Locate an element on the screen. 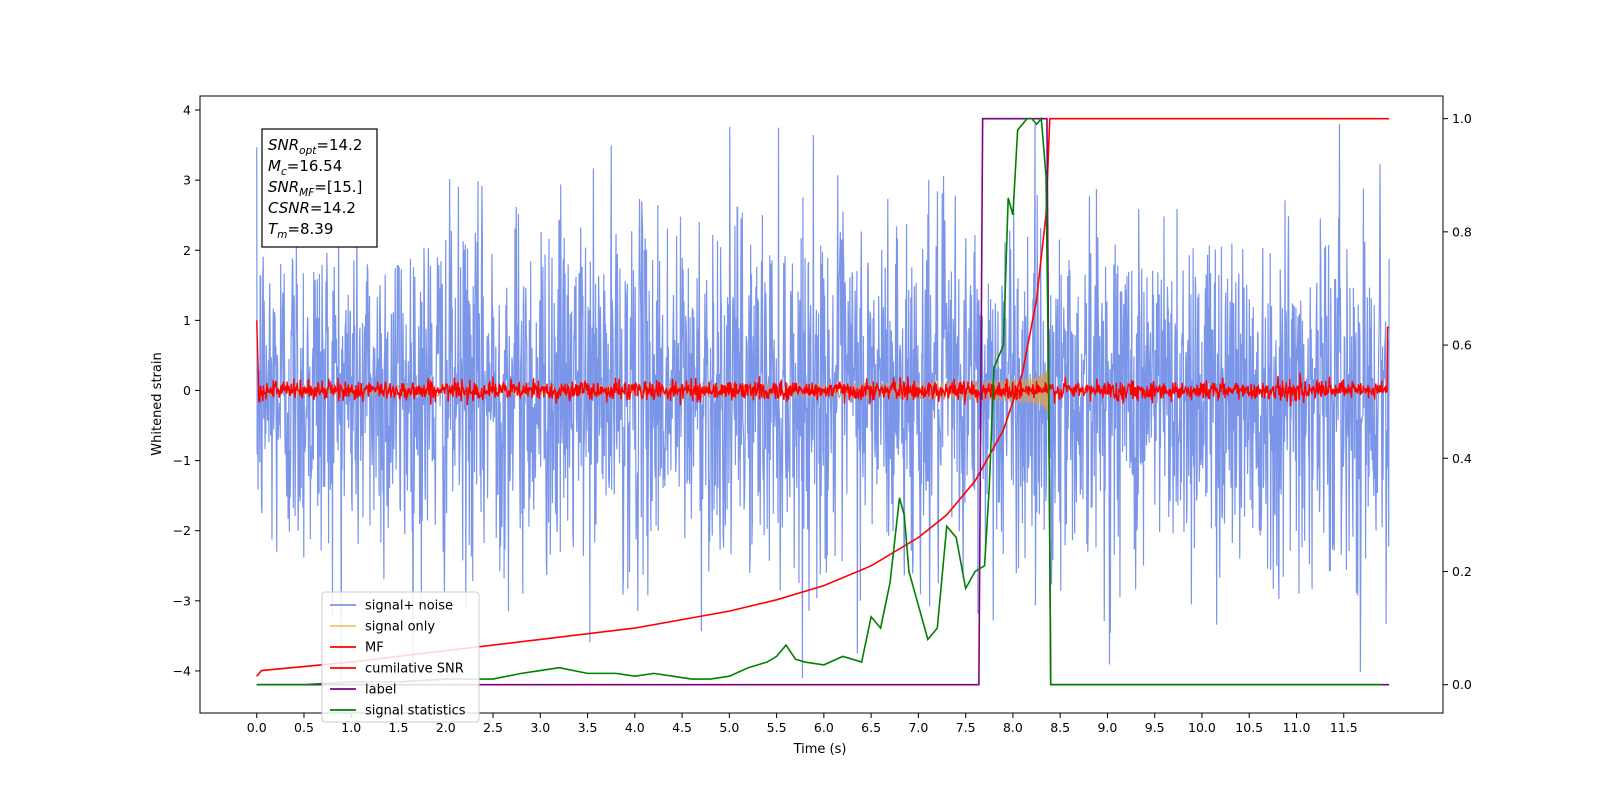  legend-entry: signal+ noise is located at coordinates (391, 606).